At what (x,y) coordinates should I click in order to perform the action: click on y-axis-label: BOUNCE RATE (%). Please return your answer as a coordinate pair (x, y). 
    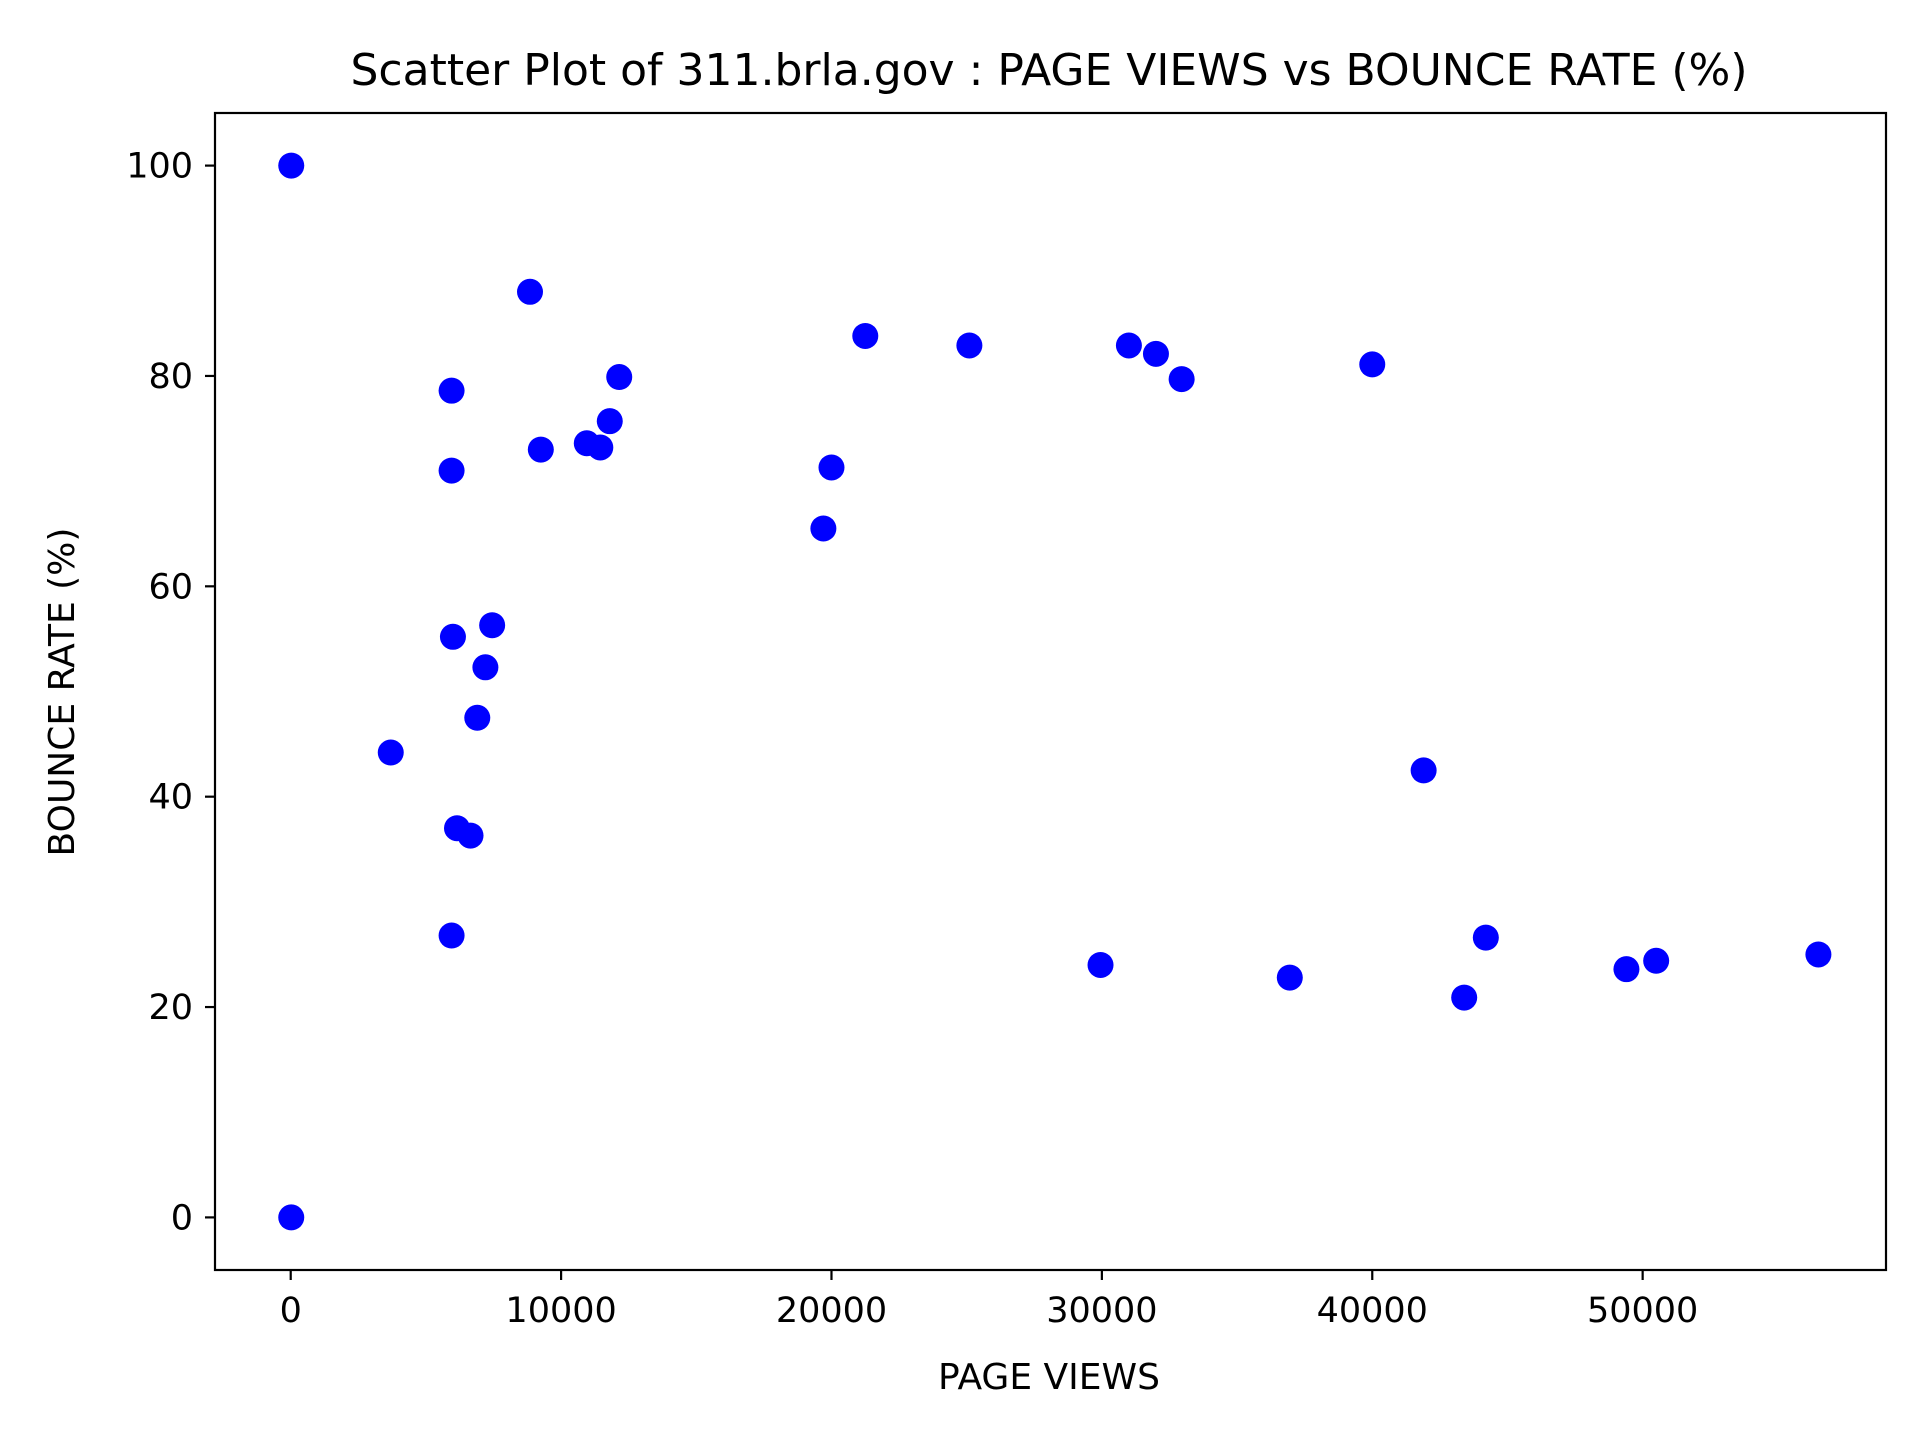
    Looking at the image, I should click on (62, 692).